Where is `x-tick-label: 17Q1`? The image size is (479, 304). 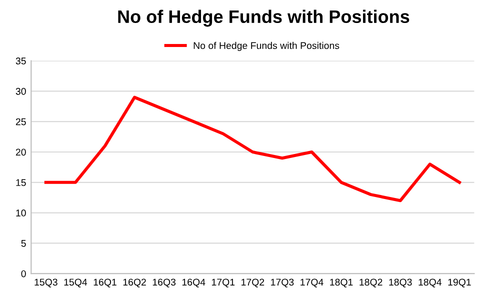 x-tick-label: 17Q1 is located at coordinates (223, 283).